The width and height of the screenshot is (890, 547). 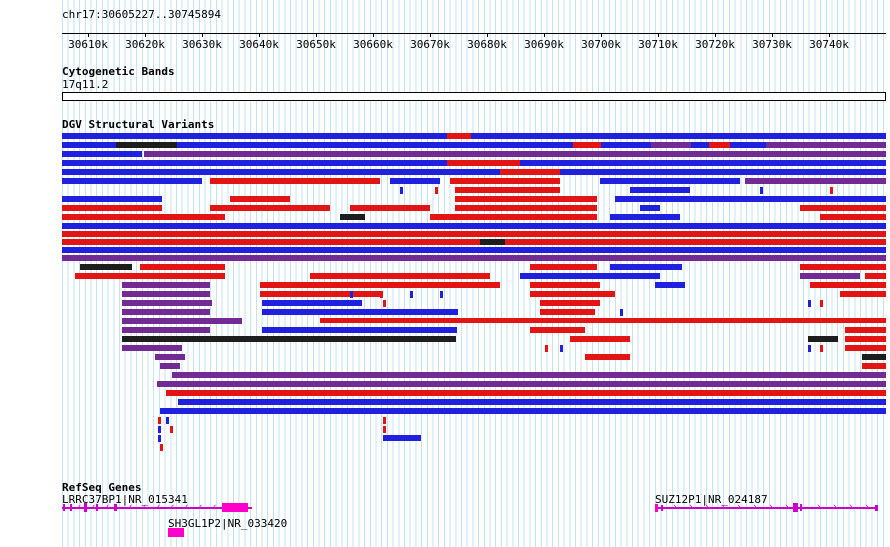 What do you see at coordinates (474, 96) in the screenshot?
I see `cytoband-ideogram` at bounding box center [474, 96].